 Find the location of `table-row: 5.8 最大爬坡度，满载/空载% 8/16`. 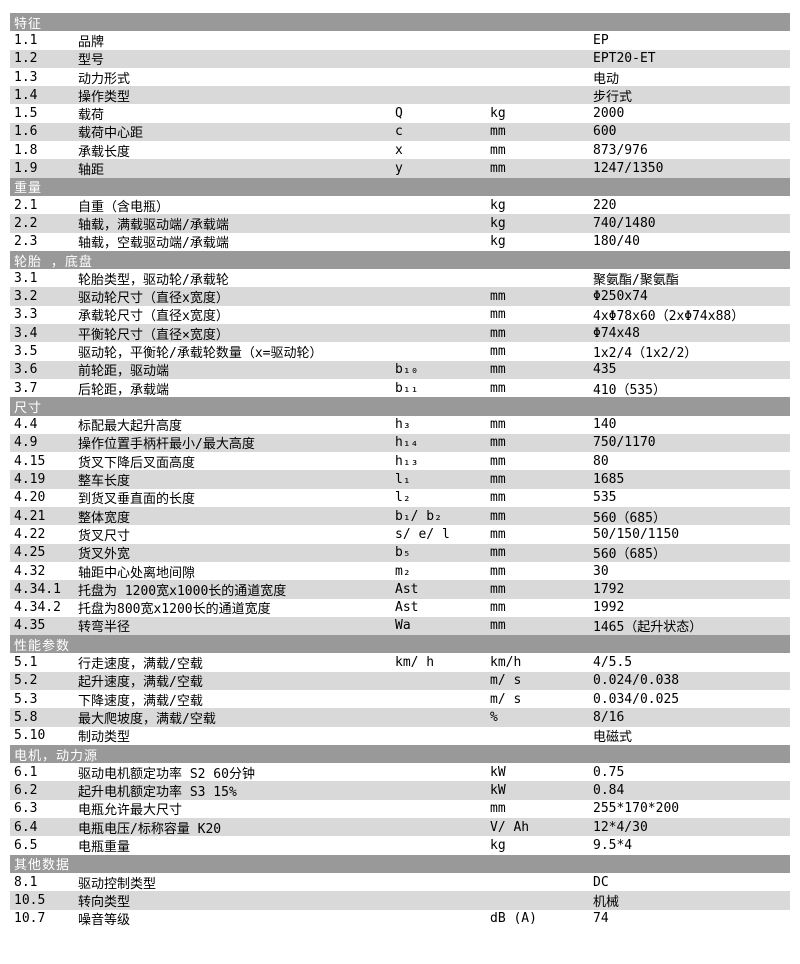

table-row: 5.8 最大爬坡度，满载/空载% 8/16 is located at coordinates (400, 717).